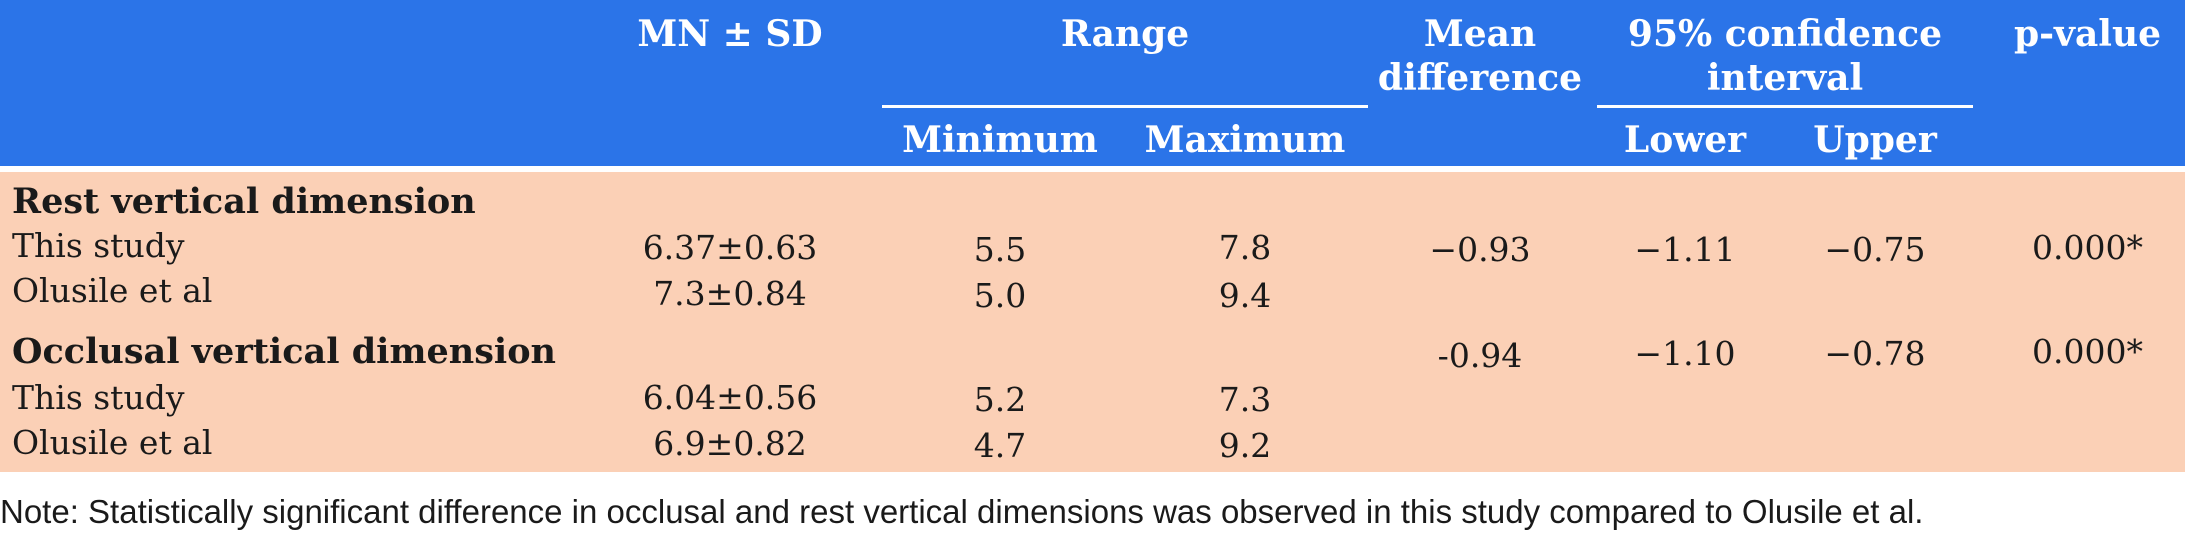  Describe the element at coordinates (1245, 295) in the screenshot. I see `cell-maximum: 9.4` at that location.